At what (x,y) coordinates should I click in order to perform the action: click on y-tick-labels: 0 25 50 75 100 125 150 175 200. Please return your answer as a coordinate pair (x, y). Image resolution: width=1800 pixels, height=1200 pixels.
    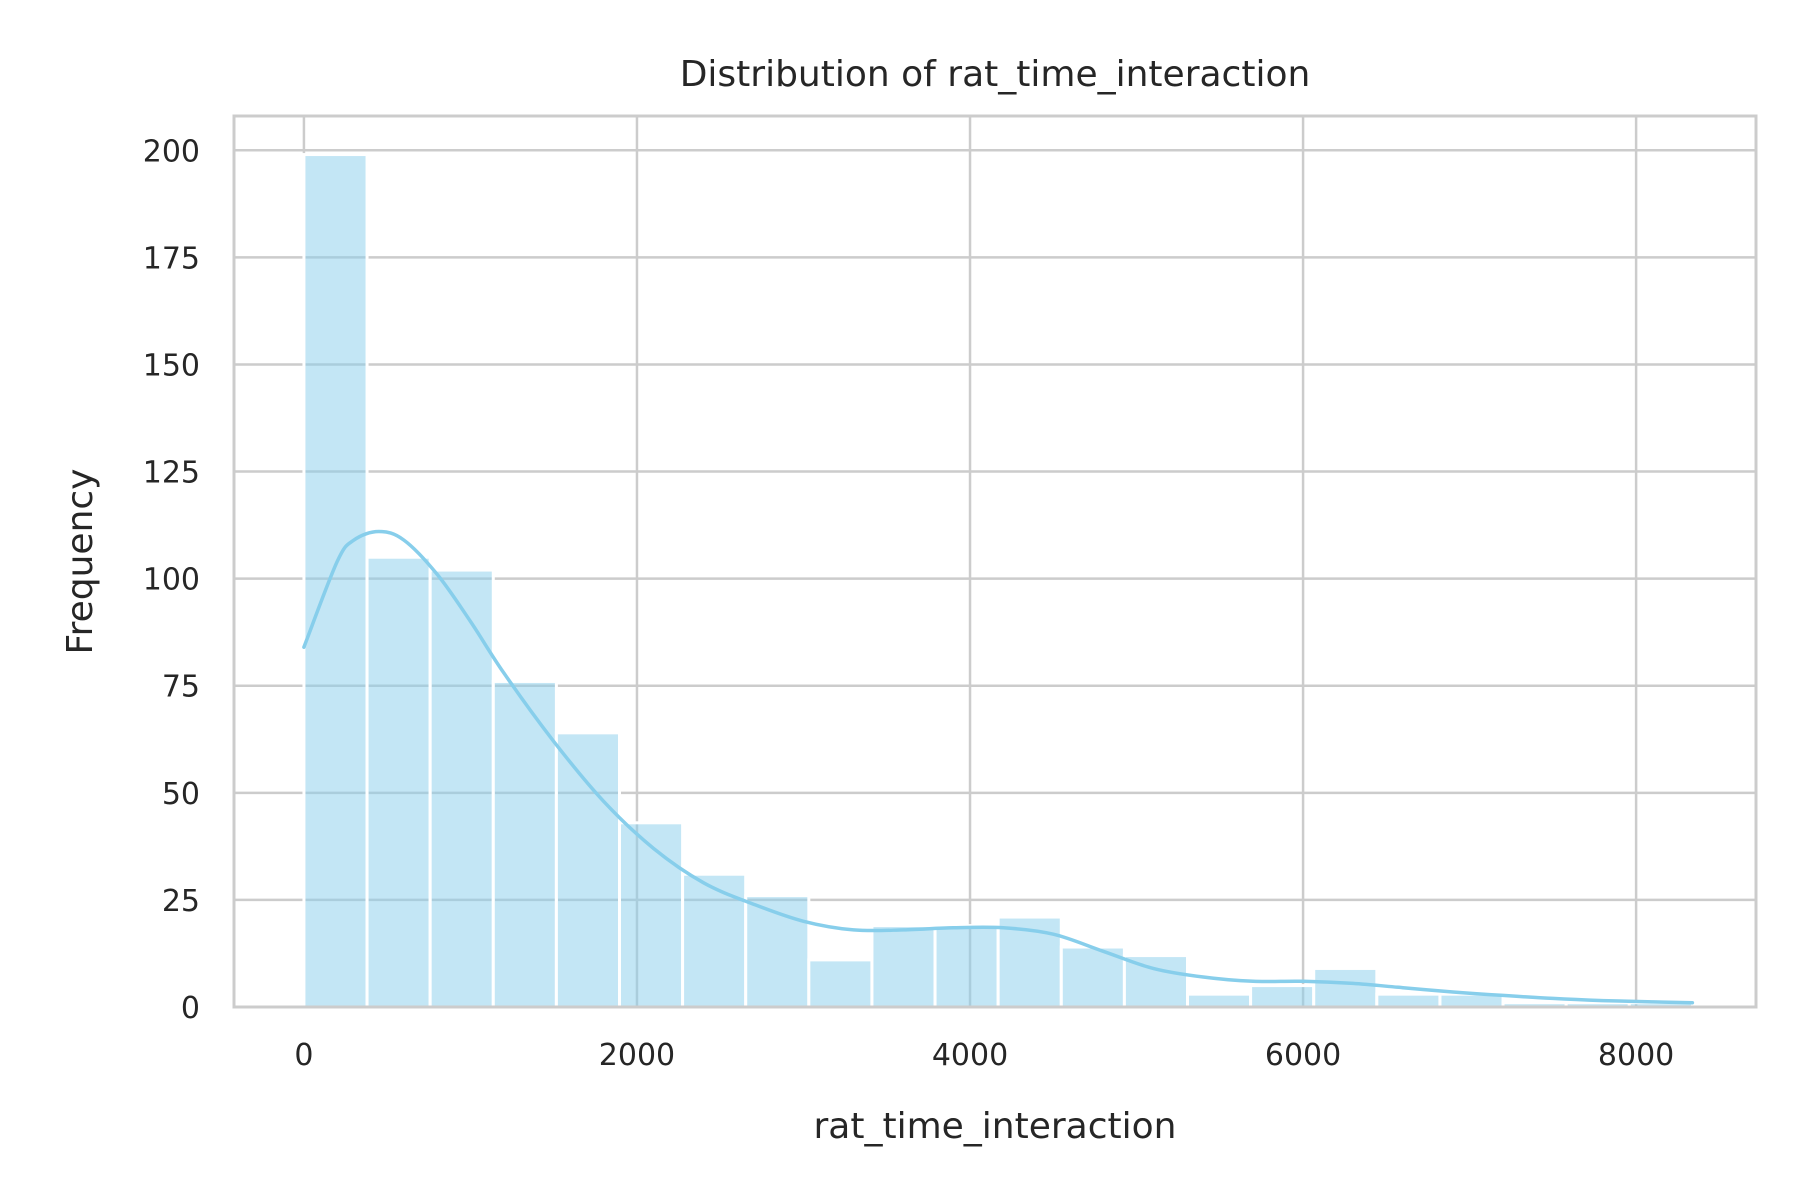
    Looking at the image, I should click on (171, 580).